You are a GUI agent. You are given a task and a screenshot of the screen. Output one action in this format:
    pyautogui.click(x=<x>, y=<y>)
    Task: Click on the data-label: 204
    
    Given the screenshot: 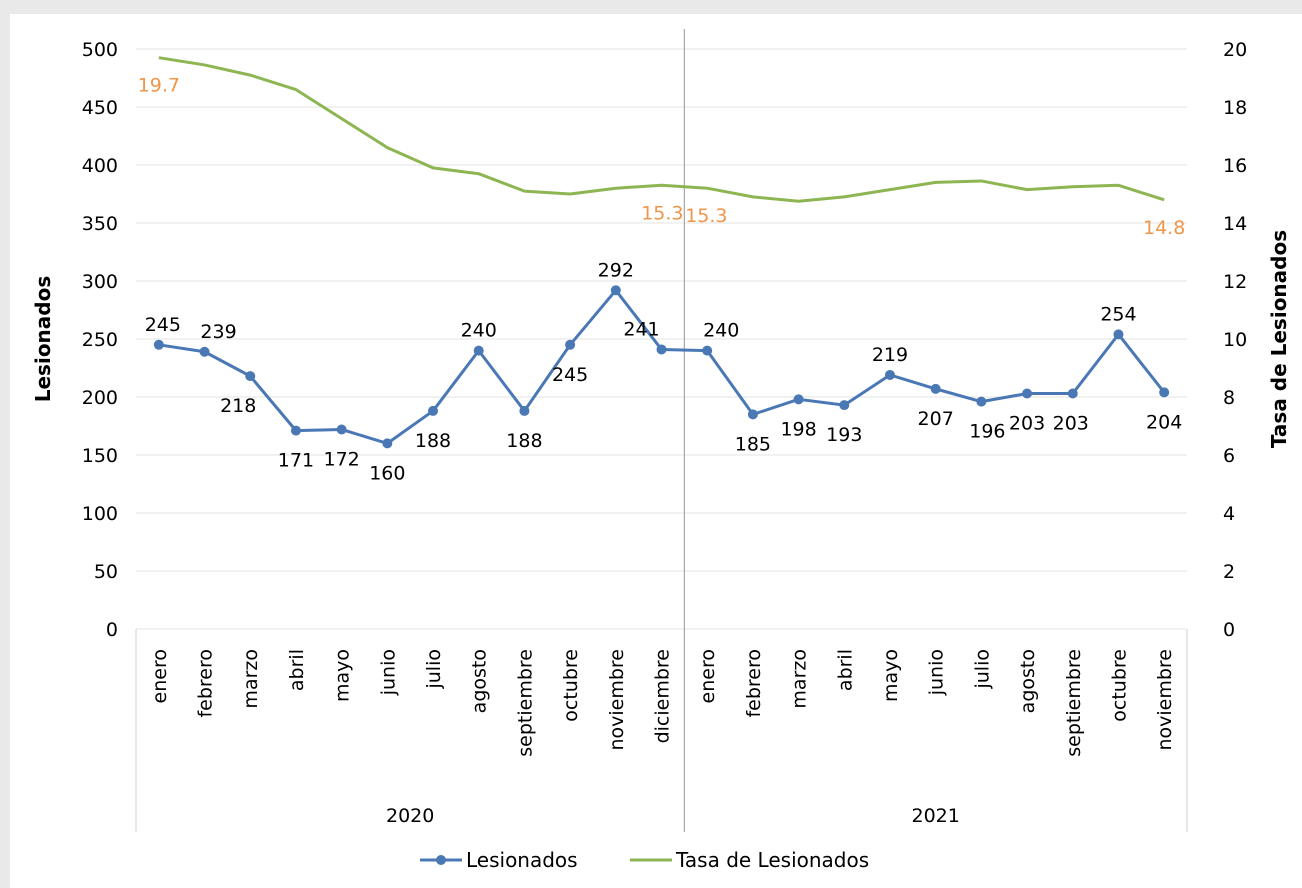 What is the action you would take?
    pyautogui.click(x=1164, y=422)
    